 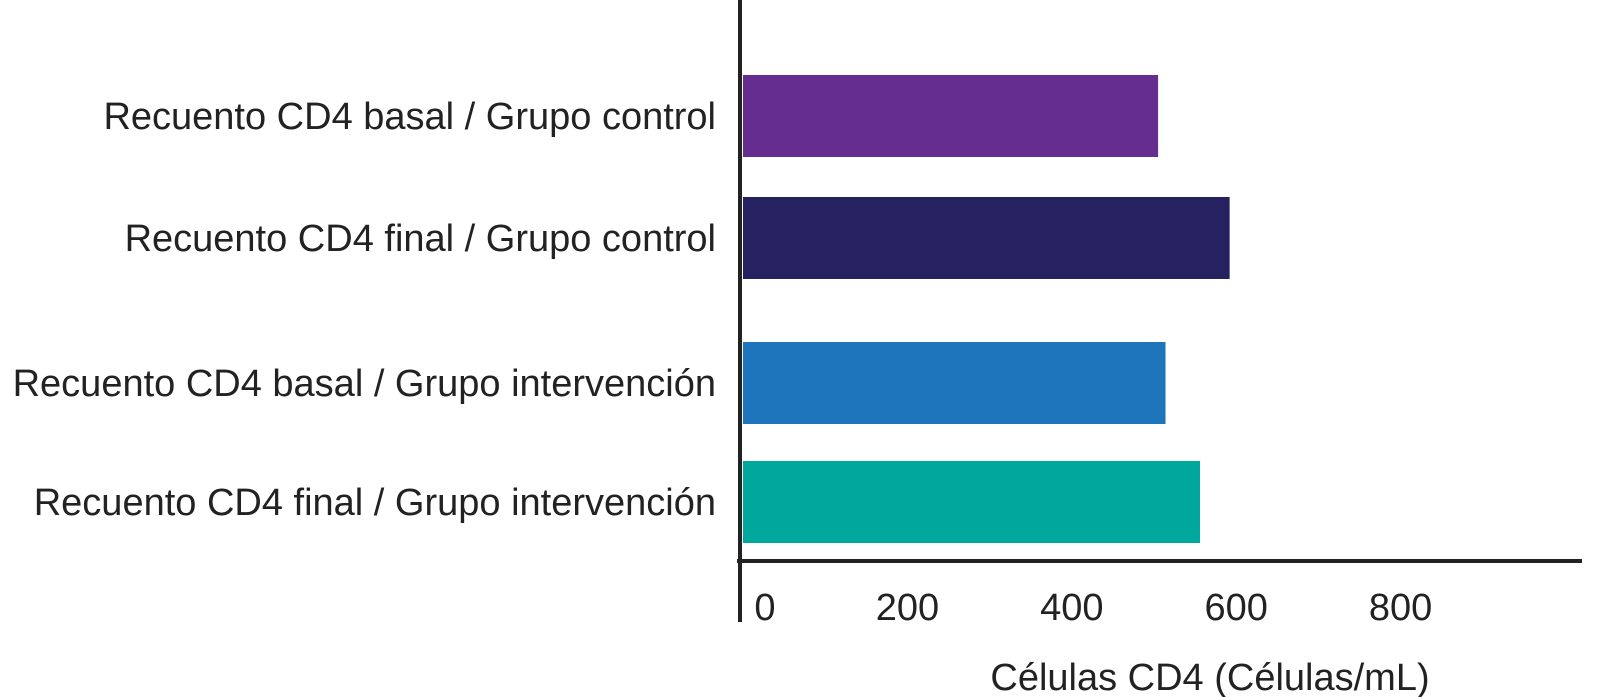 What do you see at coordinates (764, 608) in the screenshot?
I see `x-tick-label: 0` at bounding box center [764, 608].